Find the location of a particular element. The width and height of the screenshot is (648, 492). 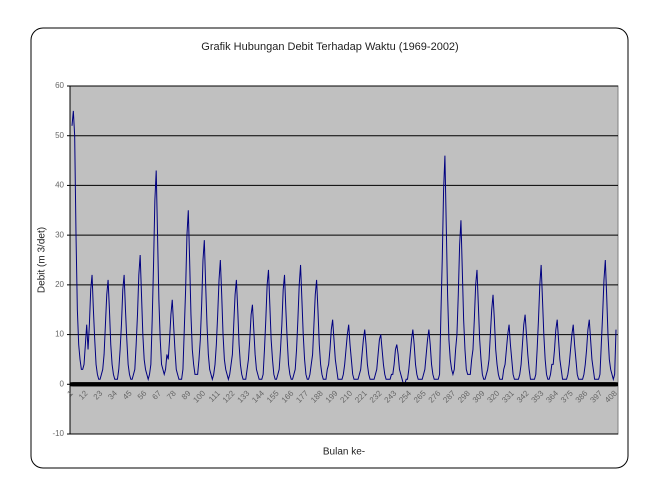

y-tick-label: -10 is located at coordinates (58, 433).